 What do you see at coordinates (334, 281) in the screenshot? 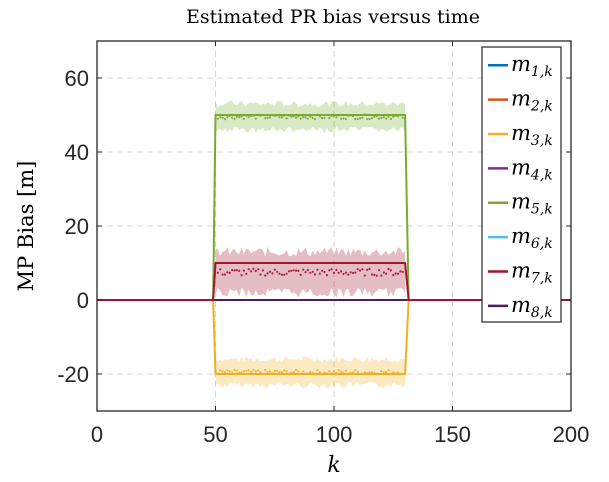
I see `series-line-7-k` at bounding box center [334, 281].